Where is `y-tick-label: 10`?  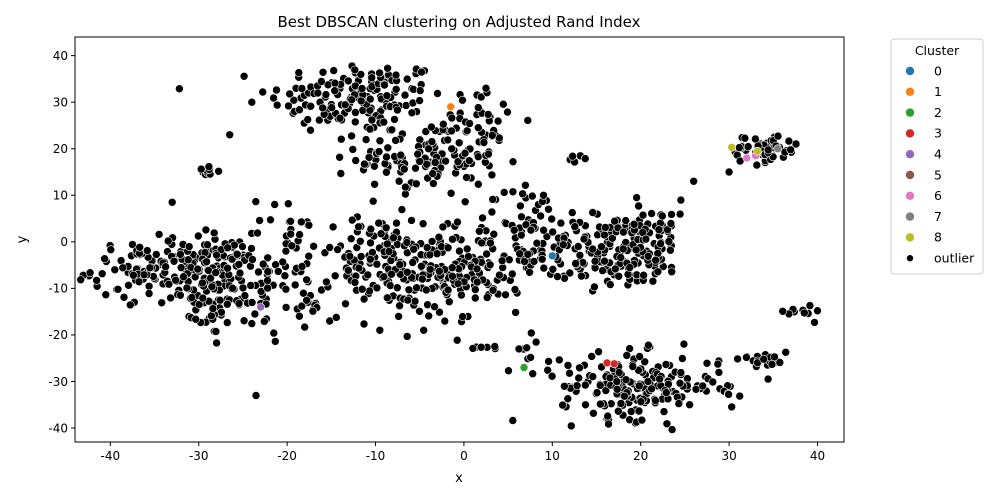 y-tick-label: 10 is located at coordinates (60, 196).